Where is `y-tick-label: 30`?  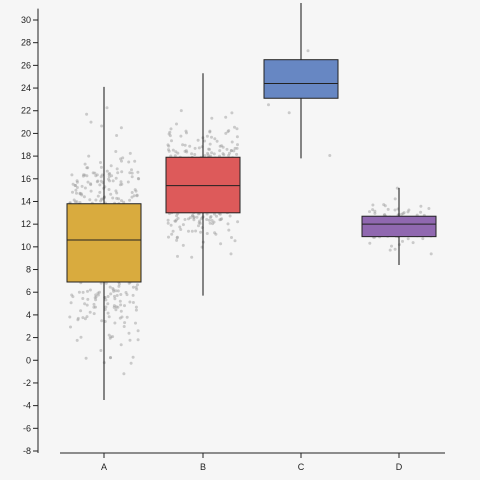
y-tick-label: 30 is located at coordinates (26, 20).